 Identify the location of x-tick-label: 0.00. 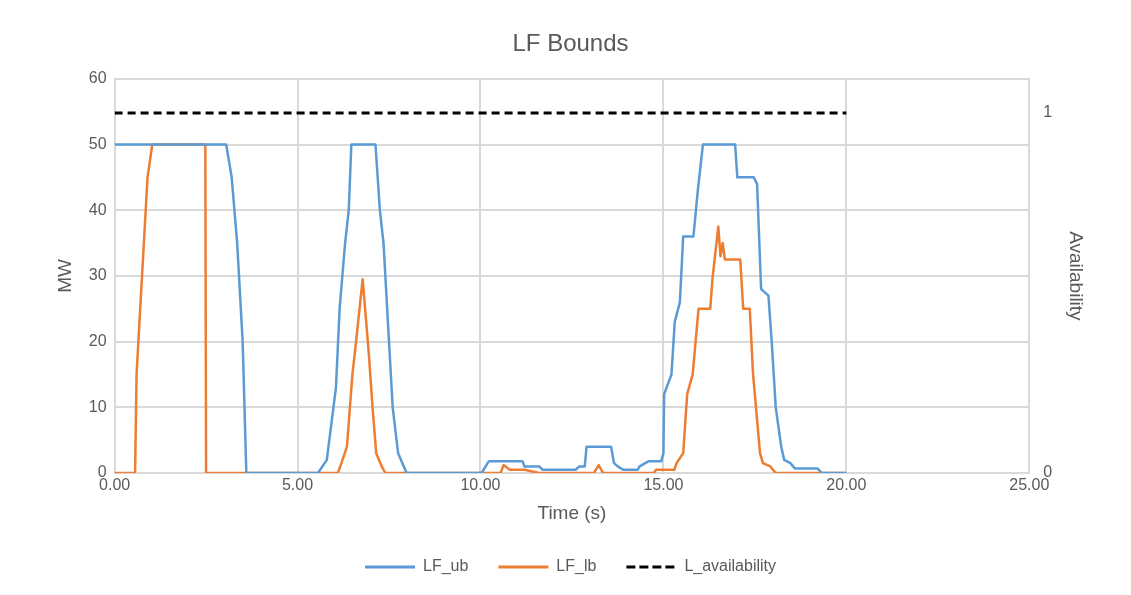
(115, 485).